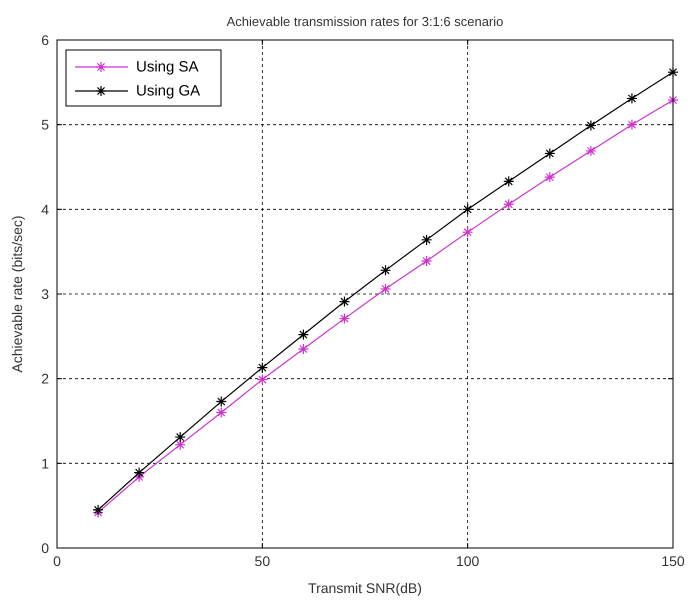  I want to click on y-tick-label: 3, so click(45, 294).